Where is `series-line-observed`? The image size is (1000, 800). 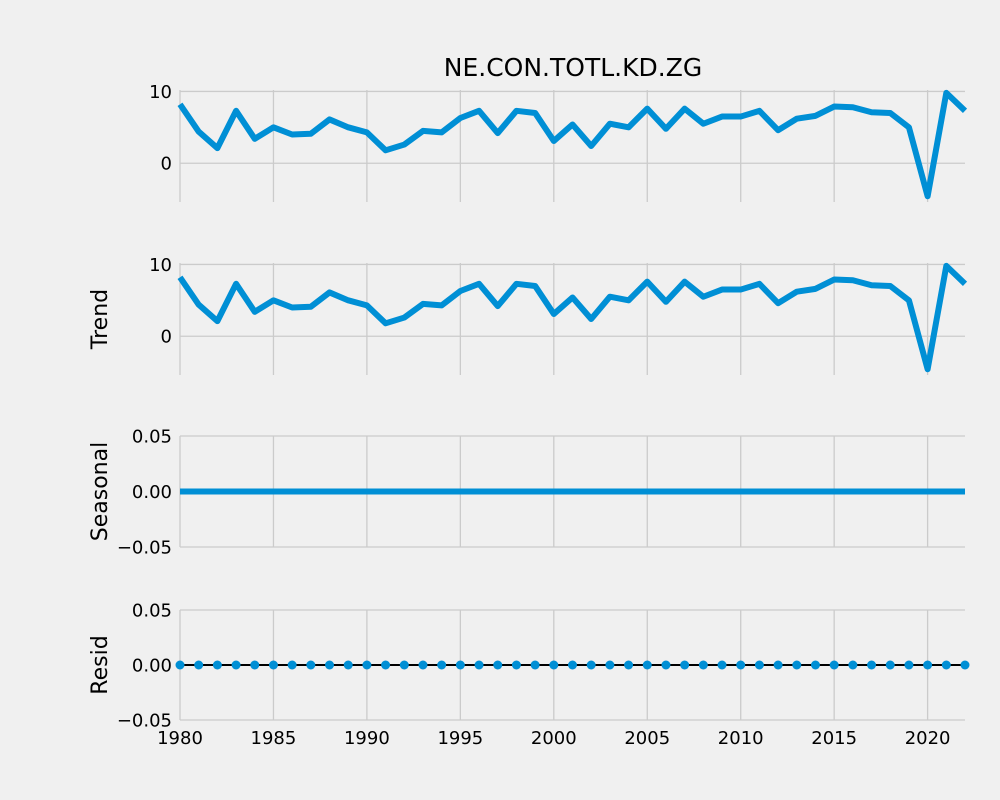
series-line-observed is located at coordinates (572, 144).